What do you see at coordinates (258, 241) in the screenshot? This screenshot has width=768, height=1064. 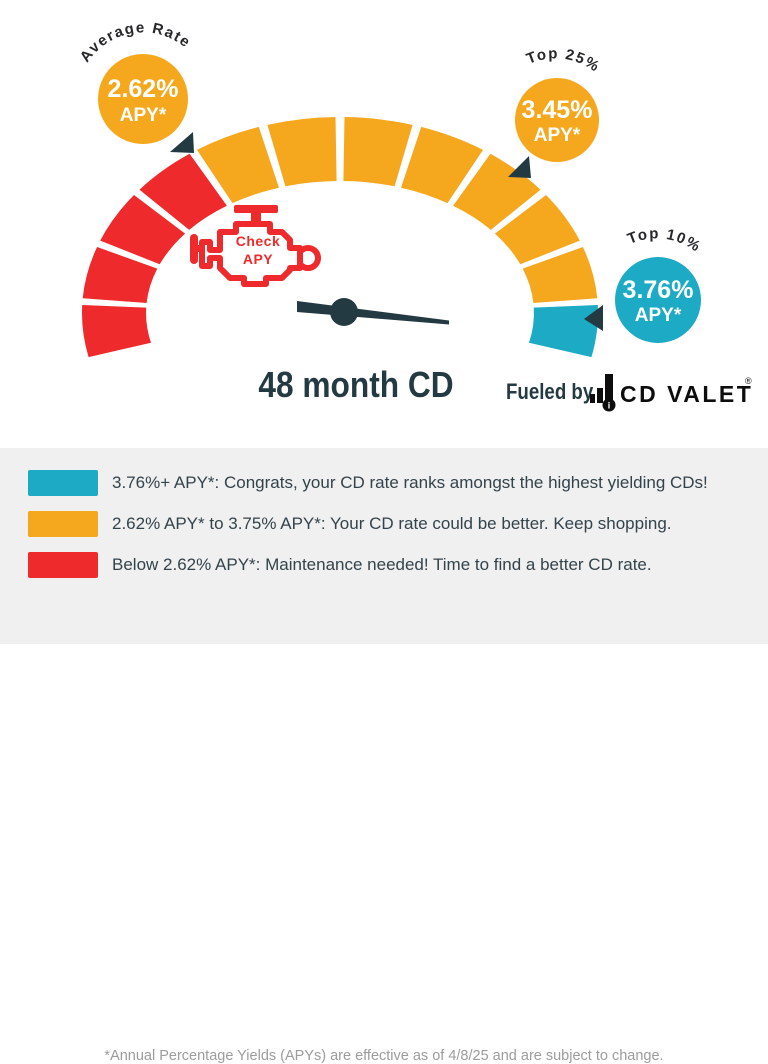 I see `check-engine-line1: Check` at bounding box center [258, 241].